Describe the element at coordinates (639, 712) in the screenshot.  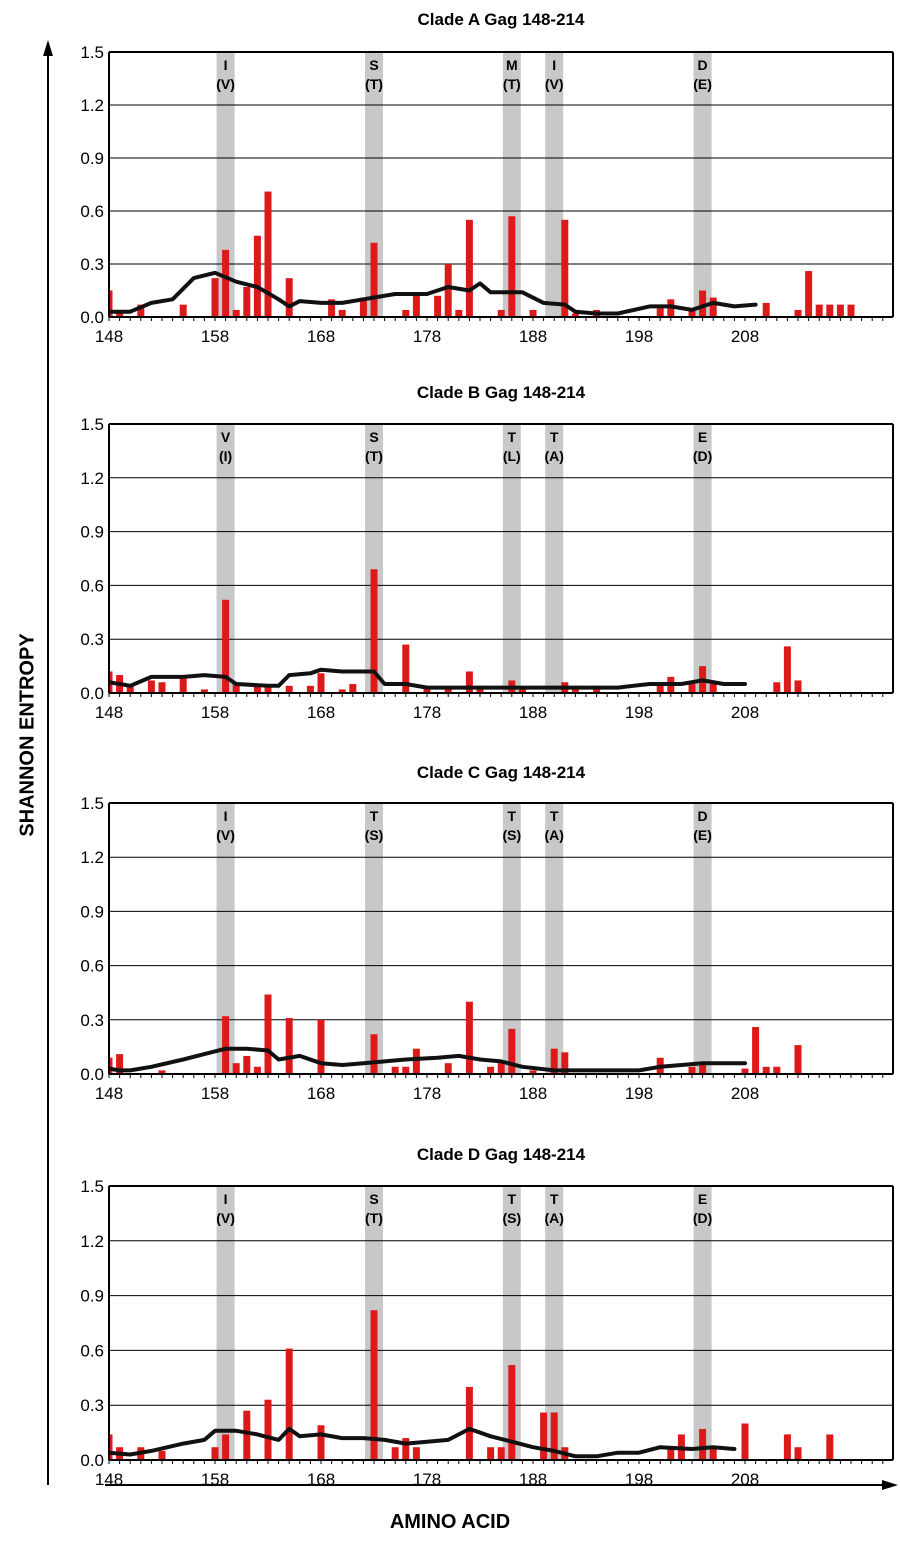
I see `x-tick-label: 198` at that location.